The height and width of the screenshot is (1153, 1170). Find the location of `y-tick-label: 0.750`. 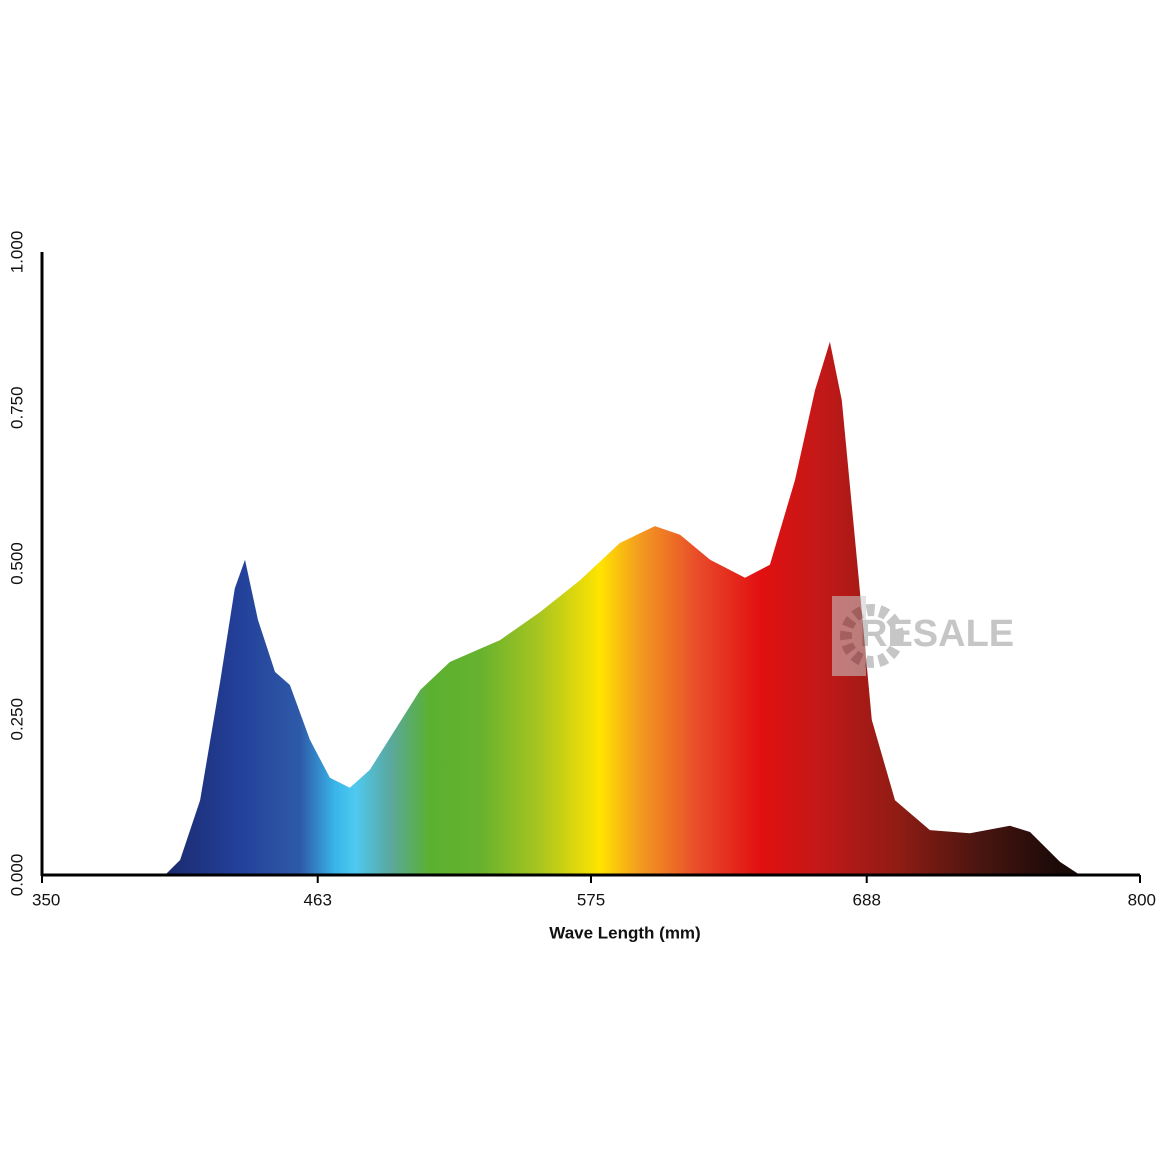

y-tick-label: 0.750 is located at coordinates (16, 407).